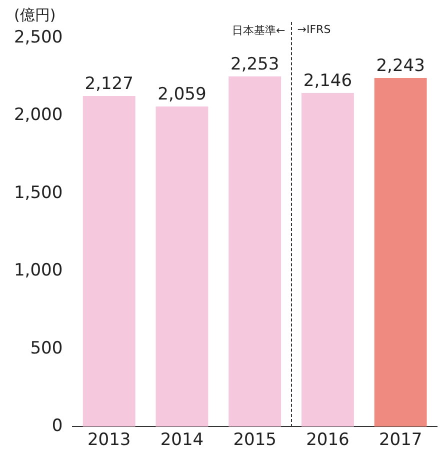  I want to click on x-tick-label: 2016, so click(328, 440).